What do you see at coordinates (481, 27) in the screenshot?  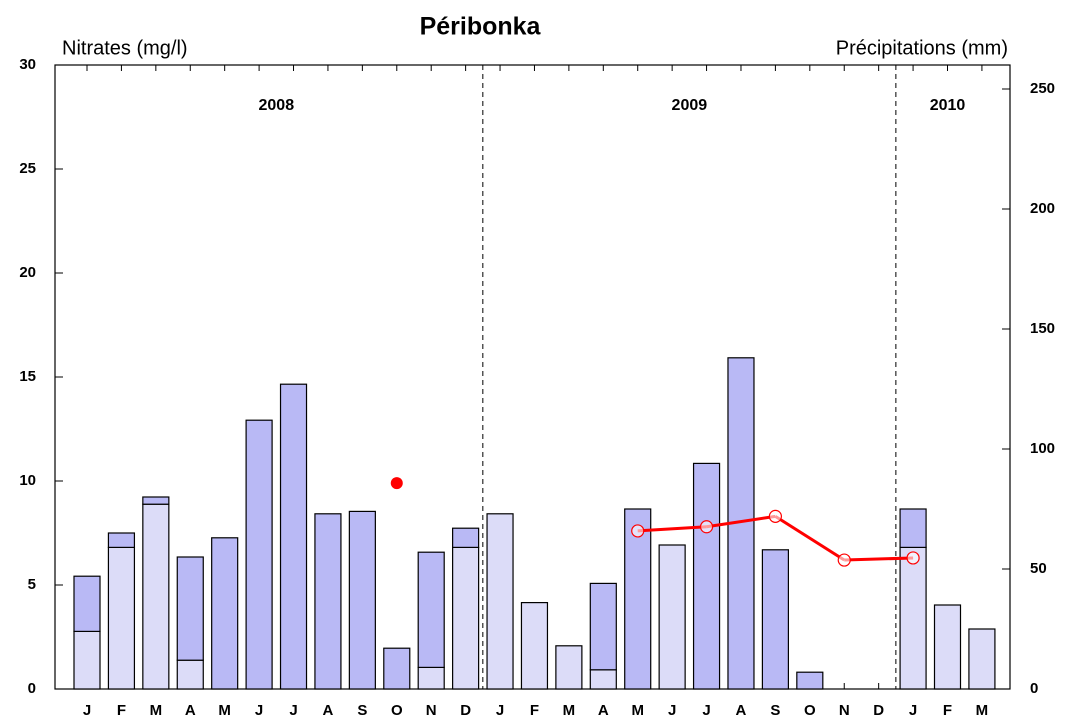 I see `chart-title: Péribonka` at bounding box center [481, 27].